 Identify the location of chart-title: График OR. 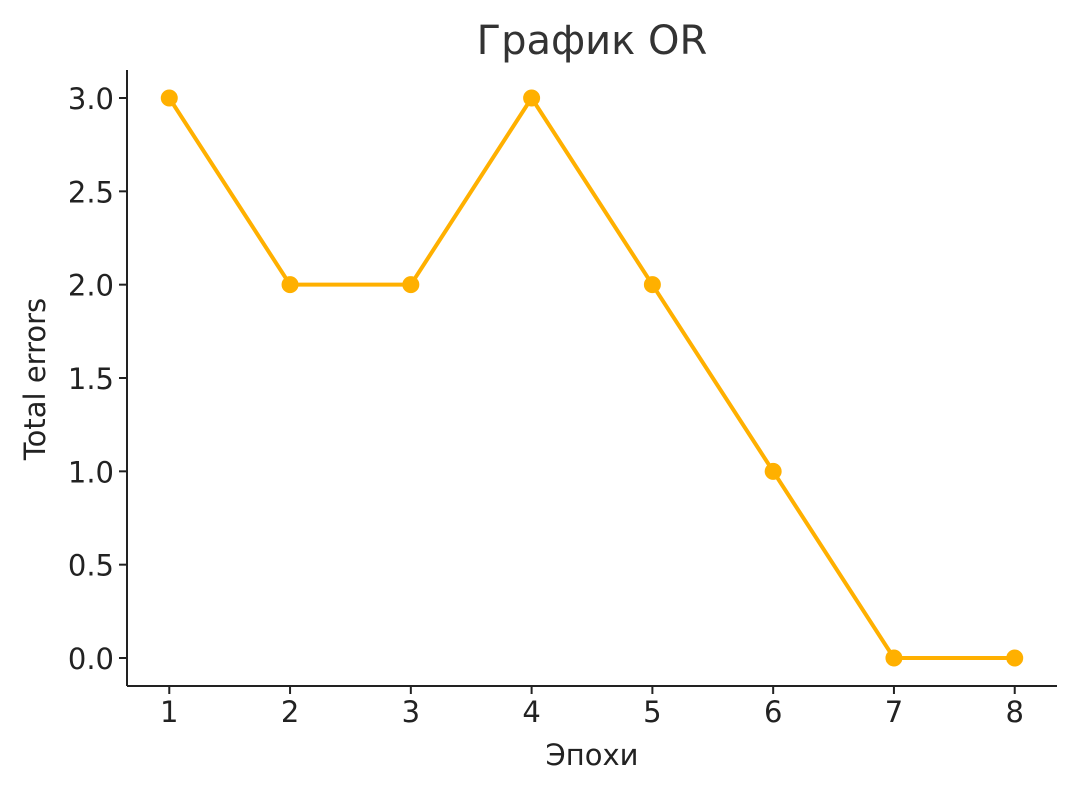
(592, 41).